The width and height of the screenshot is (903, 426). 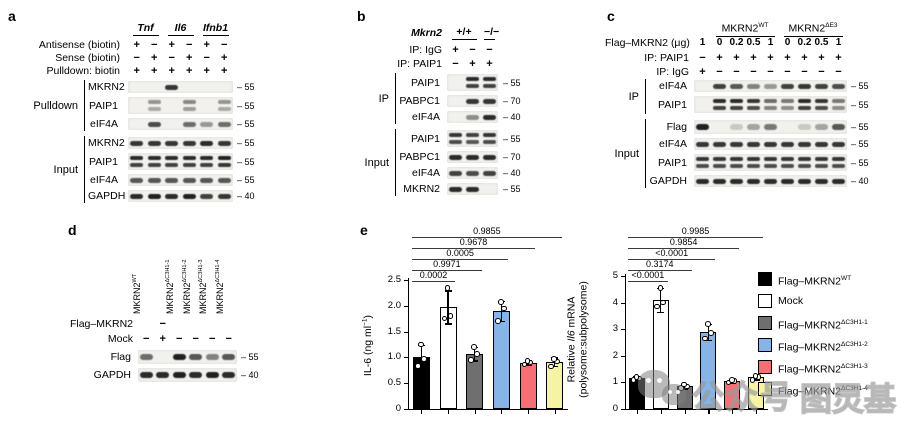 What do you see at coordinates (364, 230) in the screenshot?
I see `panel-e-letter: e` at bounding box center [364, 230].